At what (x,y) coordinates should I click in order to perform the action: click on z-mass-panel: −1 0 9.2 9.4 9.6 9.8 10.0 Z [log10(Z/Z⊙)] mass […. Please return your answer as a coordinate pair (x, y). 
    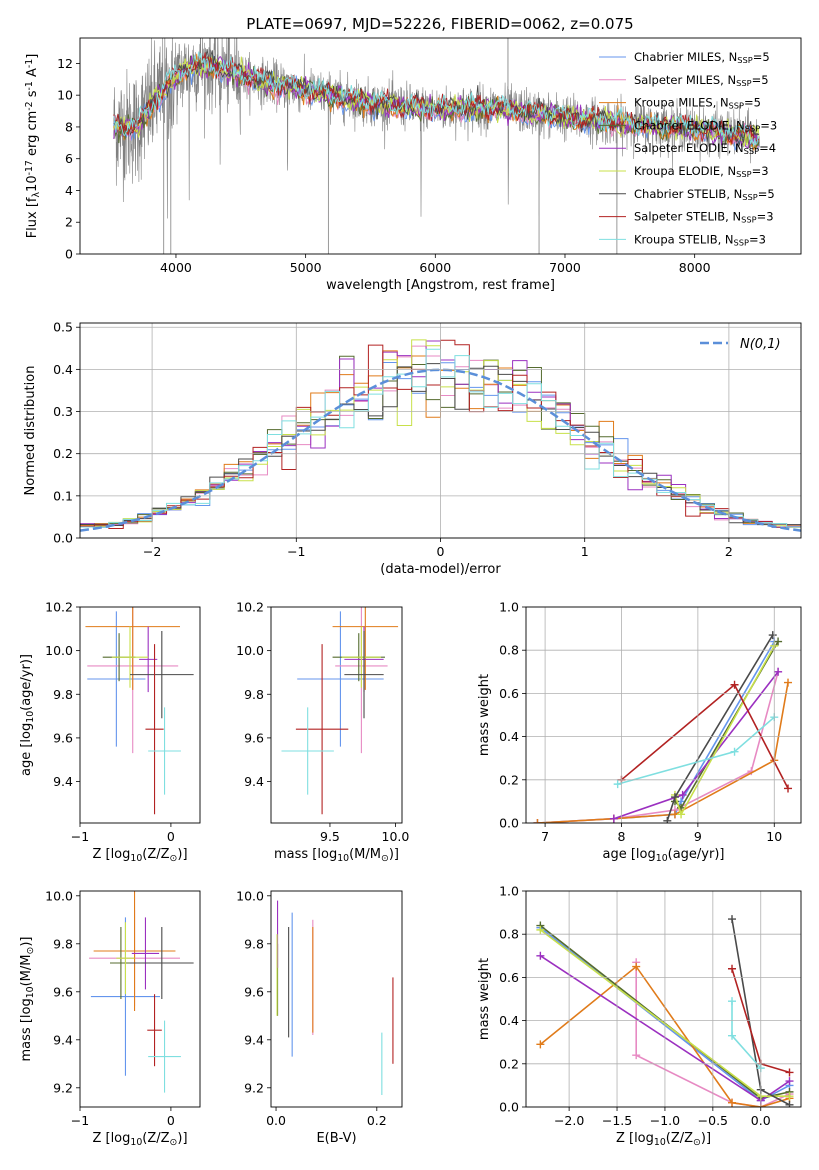
    Looking at the image, I should click on (110, 1018).